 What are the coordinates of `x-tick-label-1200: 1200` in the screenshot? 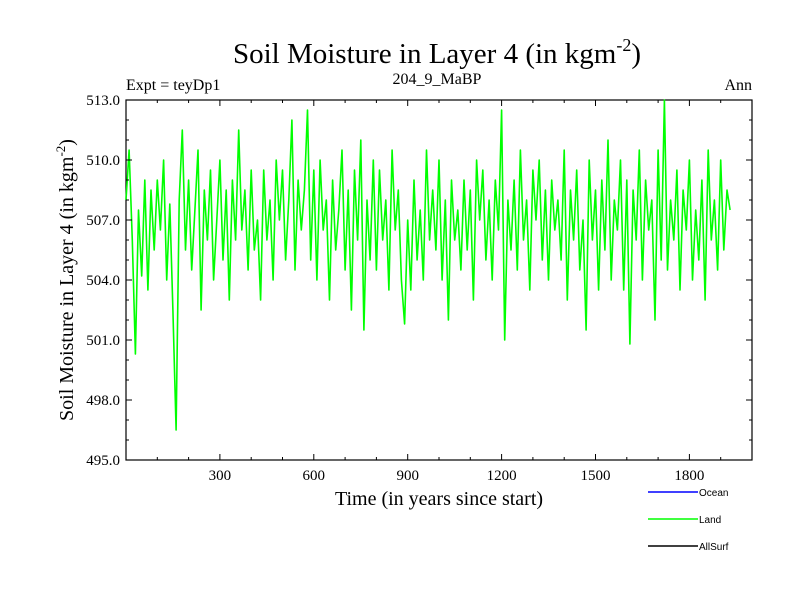 It's located at (502, 476).